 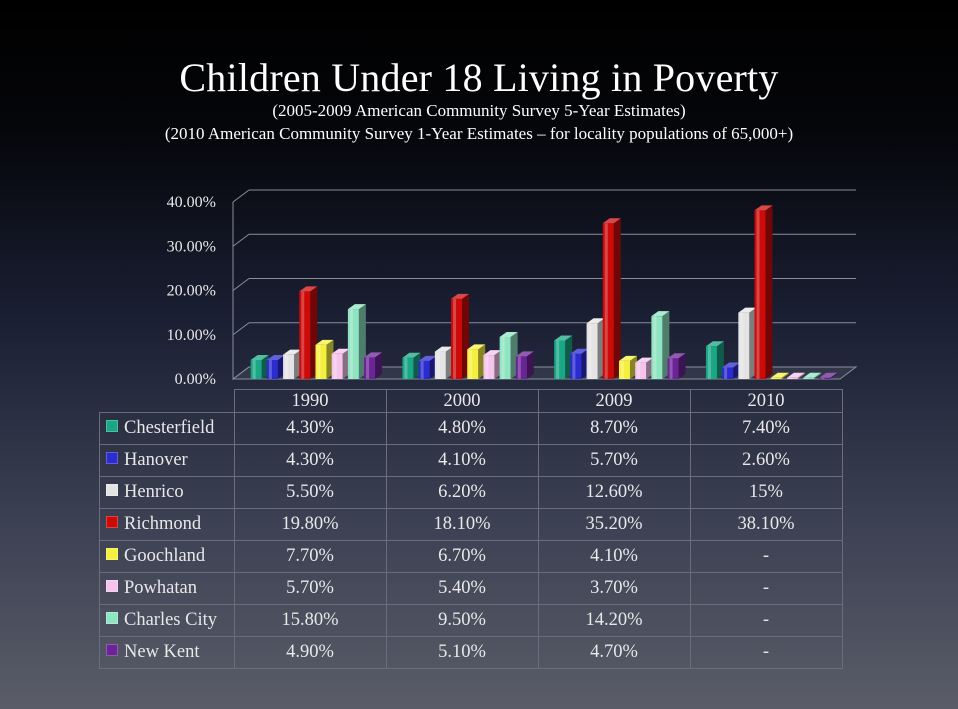 I want to click on bar-charles-city-2010, so click(x=812, y=375).